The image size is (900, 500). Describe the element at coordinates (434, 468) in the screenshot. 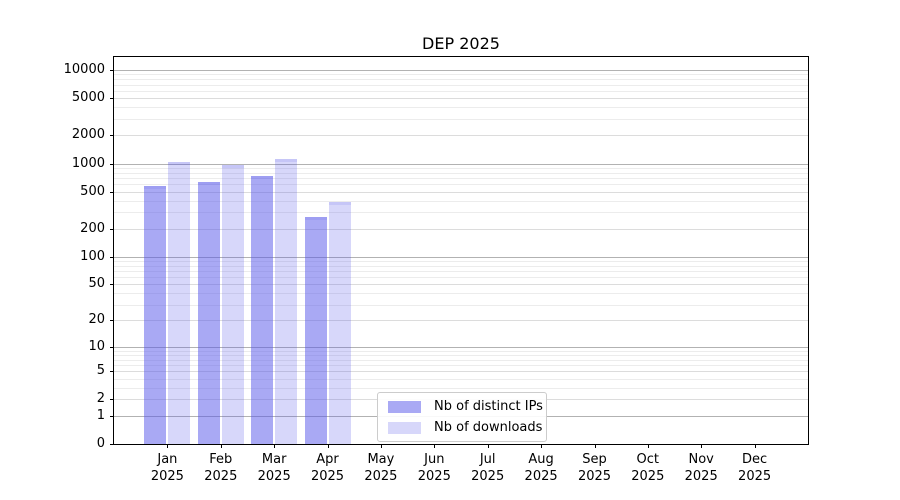

I see `x-tick-label-jun: Jun 2025` at that location.